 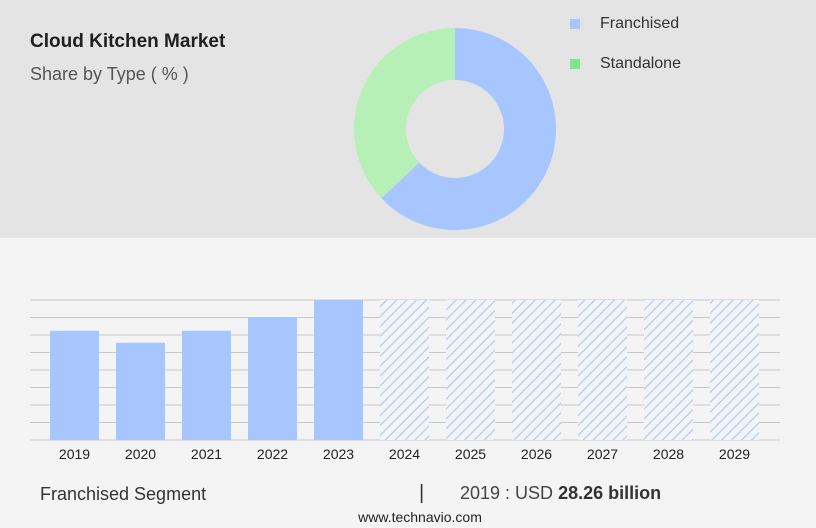 I want to click on legend-swatch-standalone, so click(x=575, y=64).